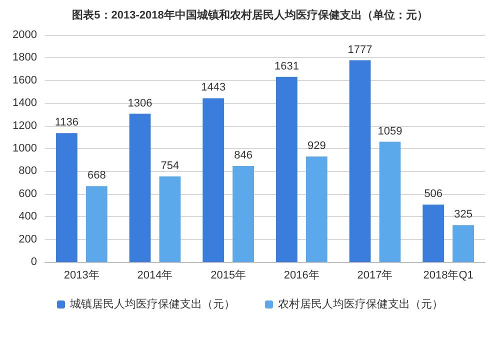  What do you see at coordinates (213, 88) in the screenshot?
I see `data-label: 1443` at bounding box center [213, 88].